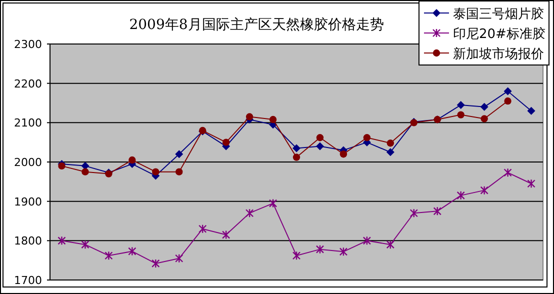 The image size is (554, 294). I want to click on chart-title: 2009年8月国际主产区天然橡胶价格走势, so click(256, 25).